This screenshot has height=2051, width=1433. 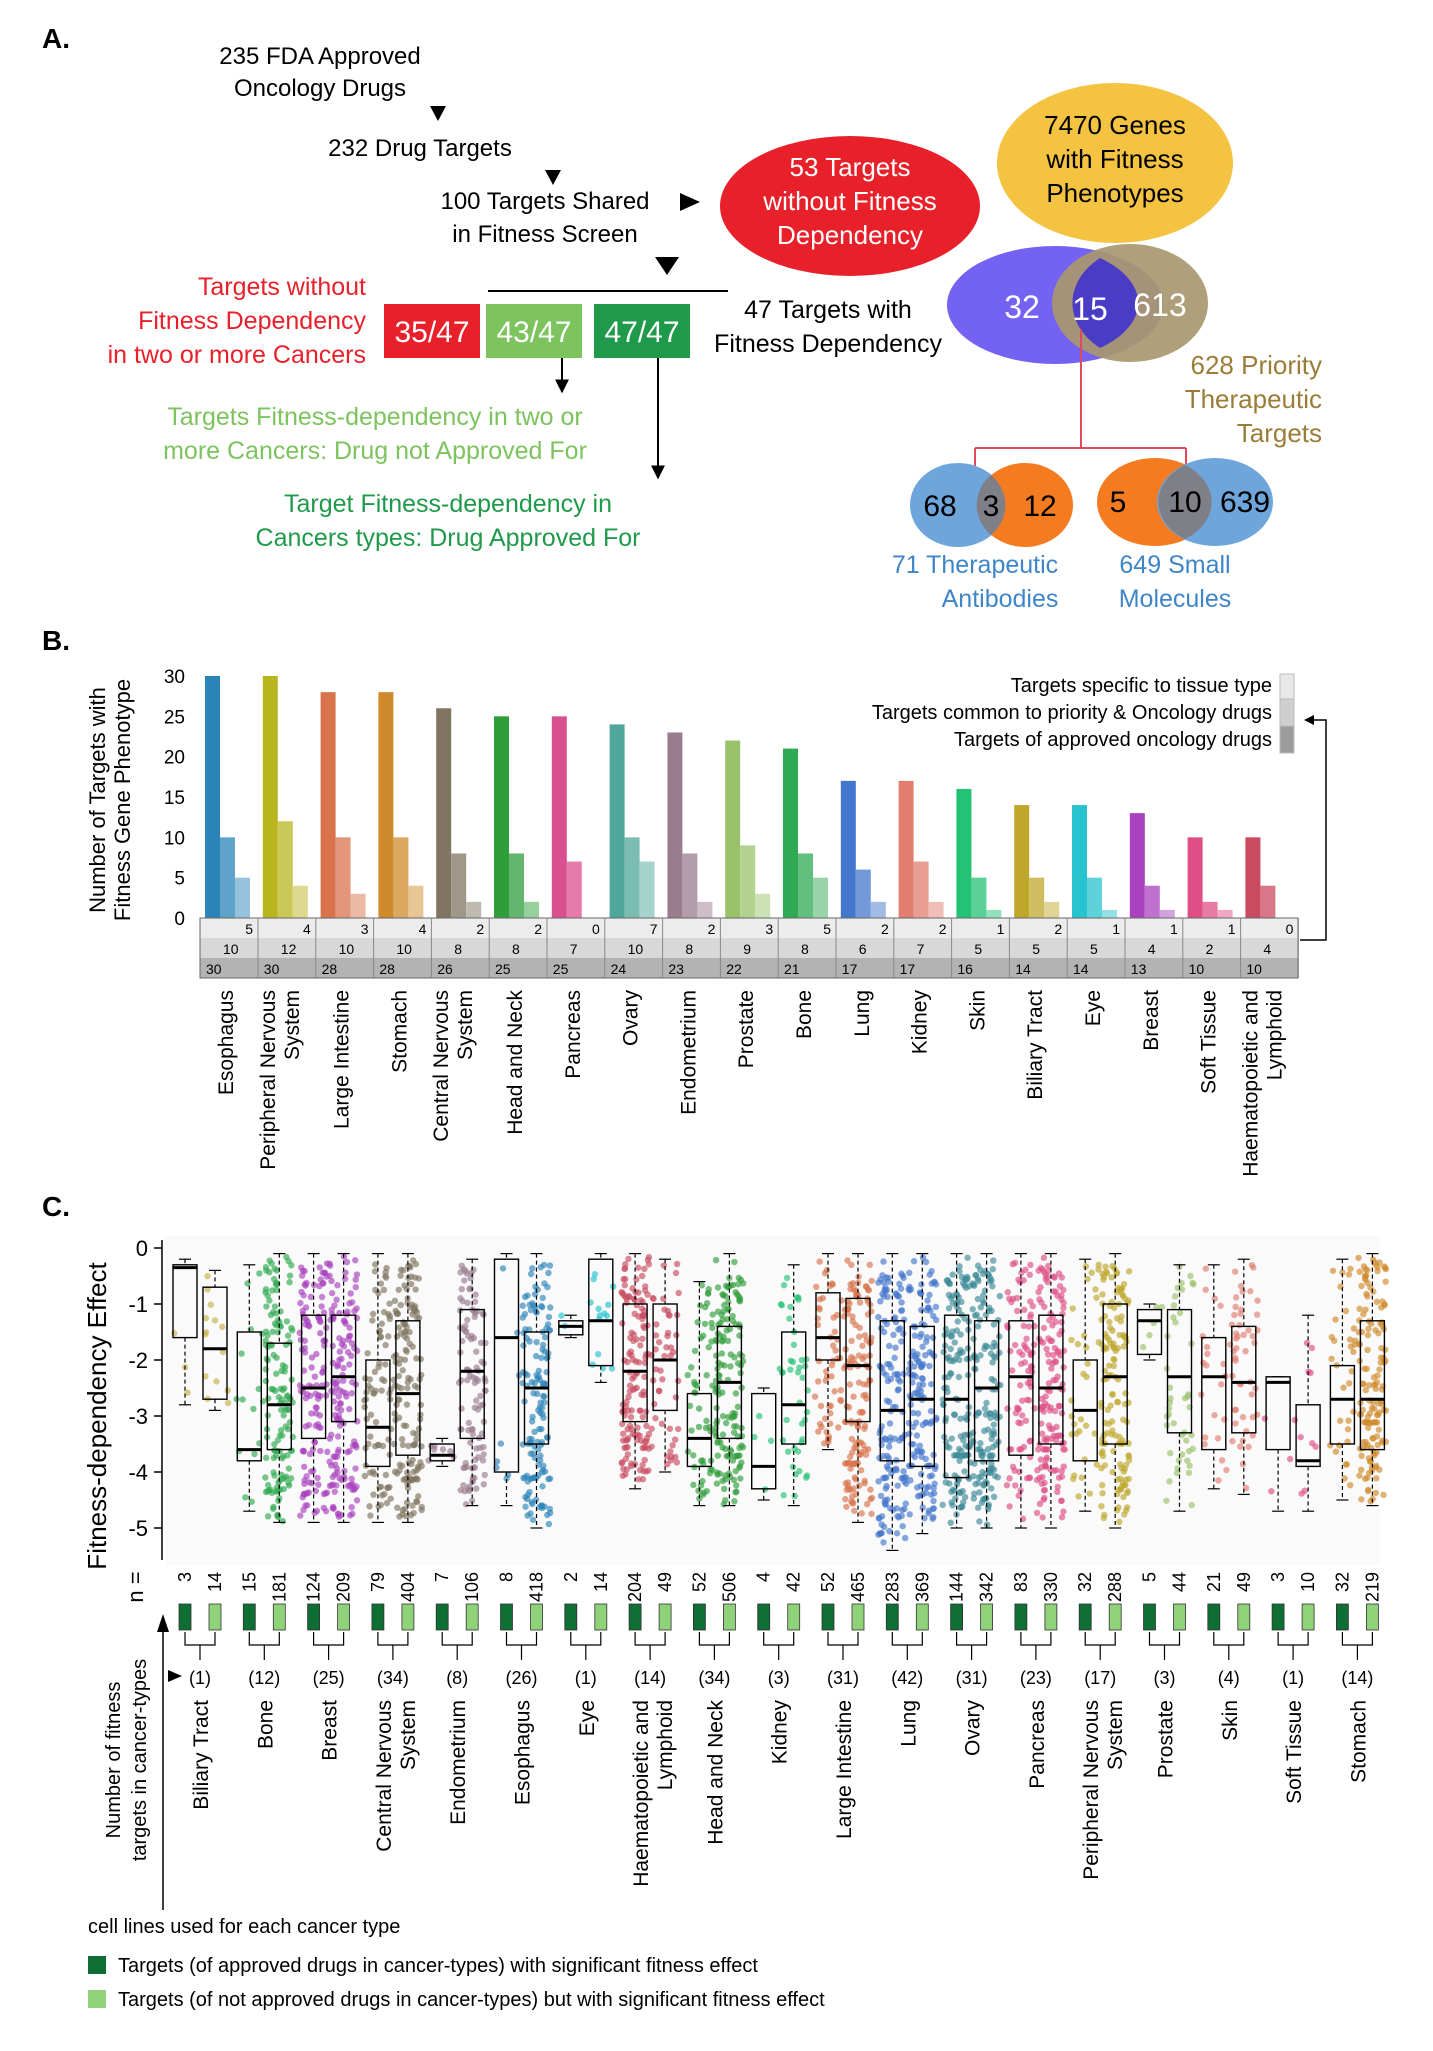 I want to click on category-label: Skin, so click(x=1230, y=1720).